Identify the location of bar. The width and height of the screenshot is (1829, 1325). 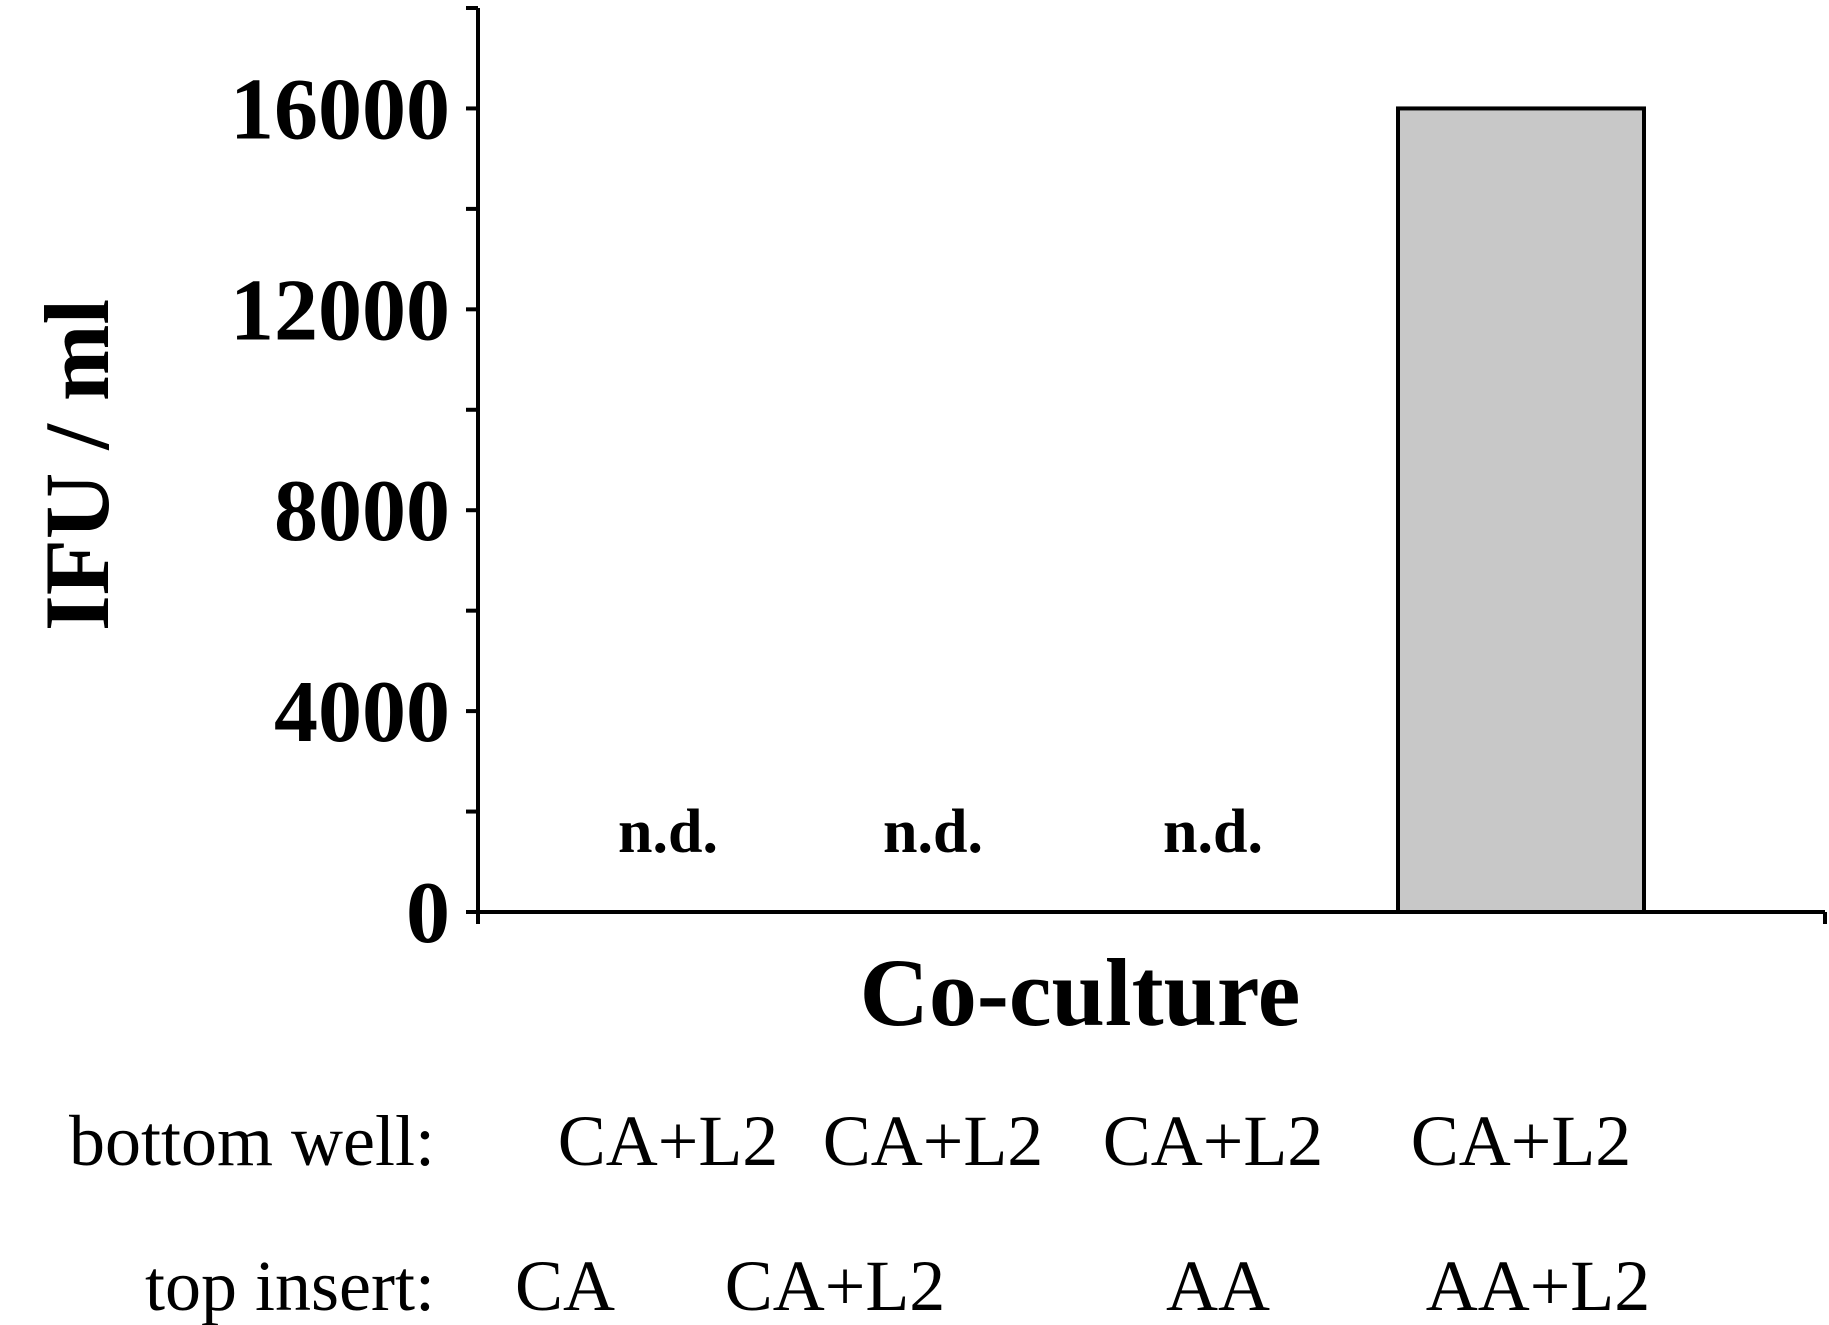
(1521, 510).